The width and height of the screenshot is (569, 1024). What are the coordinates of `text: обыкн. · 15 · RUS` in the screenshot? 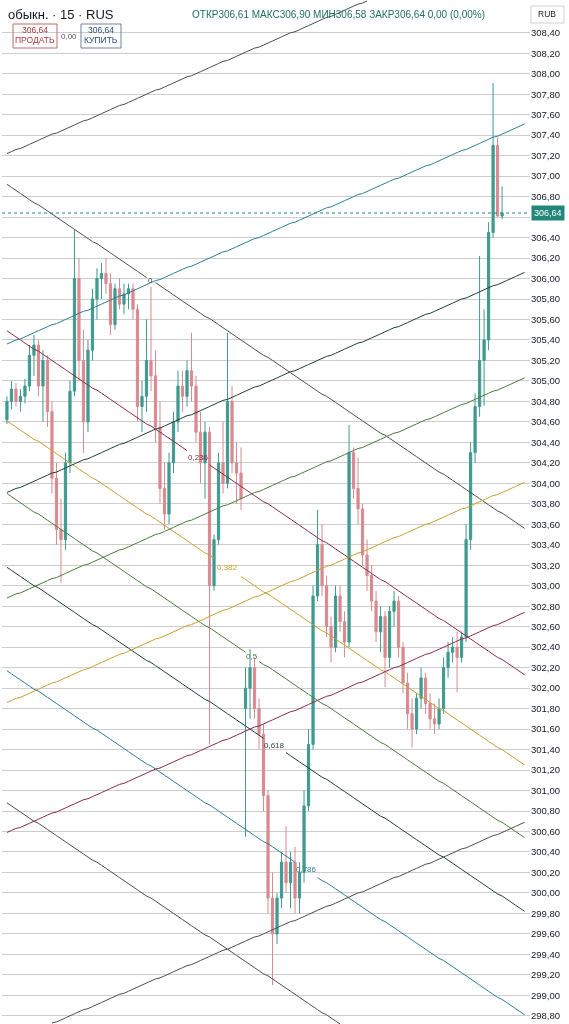 It's located at (61, 14).